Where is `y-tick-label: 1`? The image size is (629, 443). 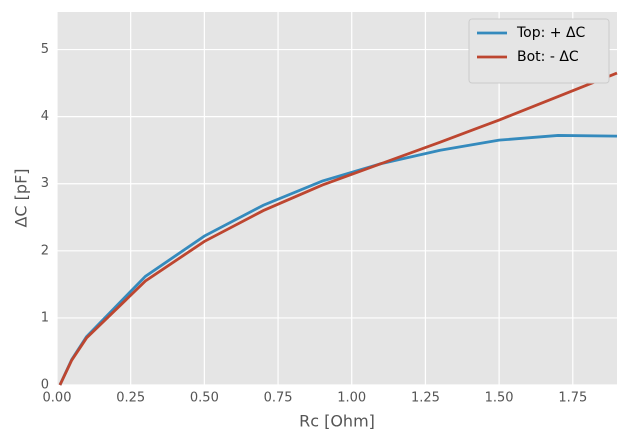 y-tick-label: 1 is located at coordinates (45, 317).